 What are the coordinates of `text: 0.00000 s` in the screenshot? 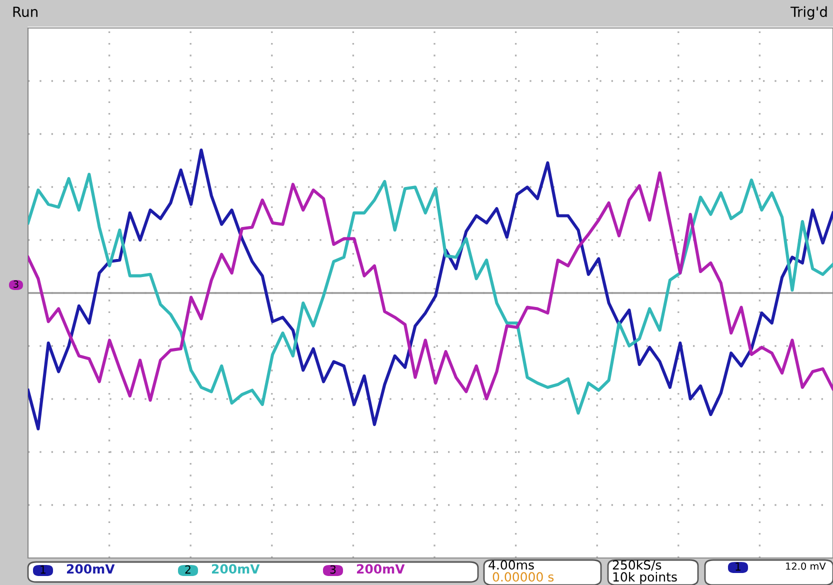 It's located at (523, 577).